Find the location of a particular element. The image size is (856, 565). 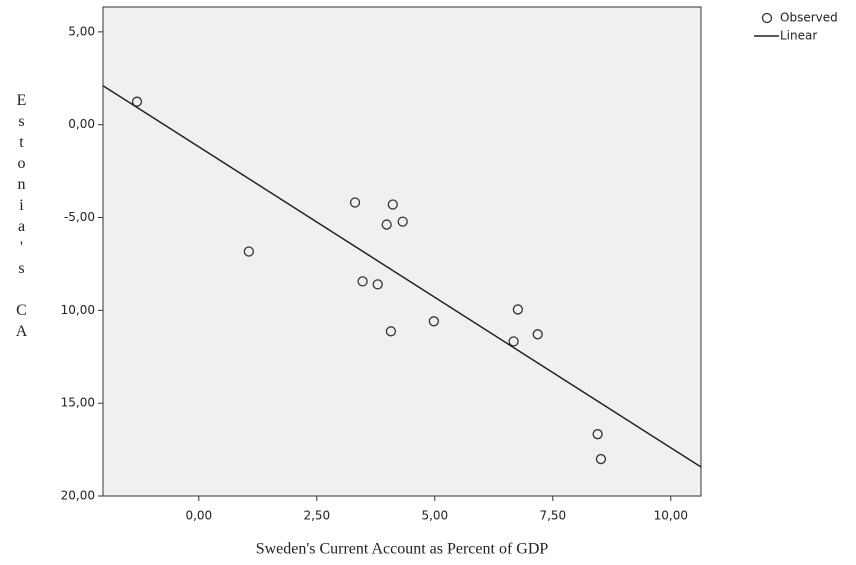

legend-label: Observed is located at coordinates (809, 18).